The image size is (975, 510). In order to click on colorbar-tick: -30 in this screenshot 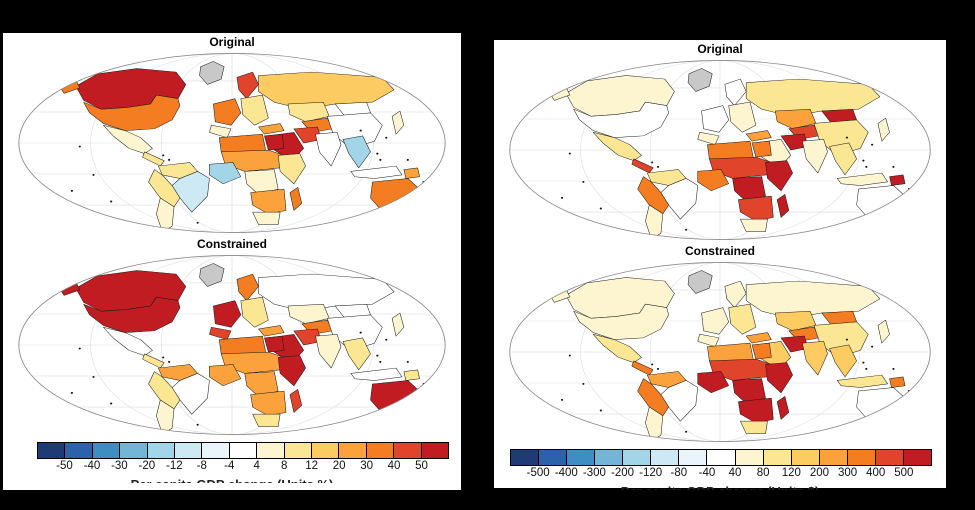, I will do `click(119, 466)`.